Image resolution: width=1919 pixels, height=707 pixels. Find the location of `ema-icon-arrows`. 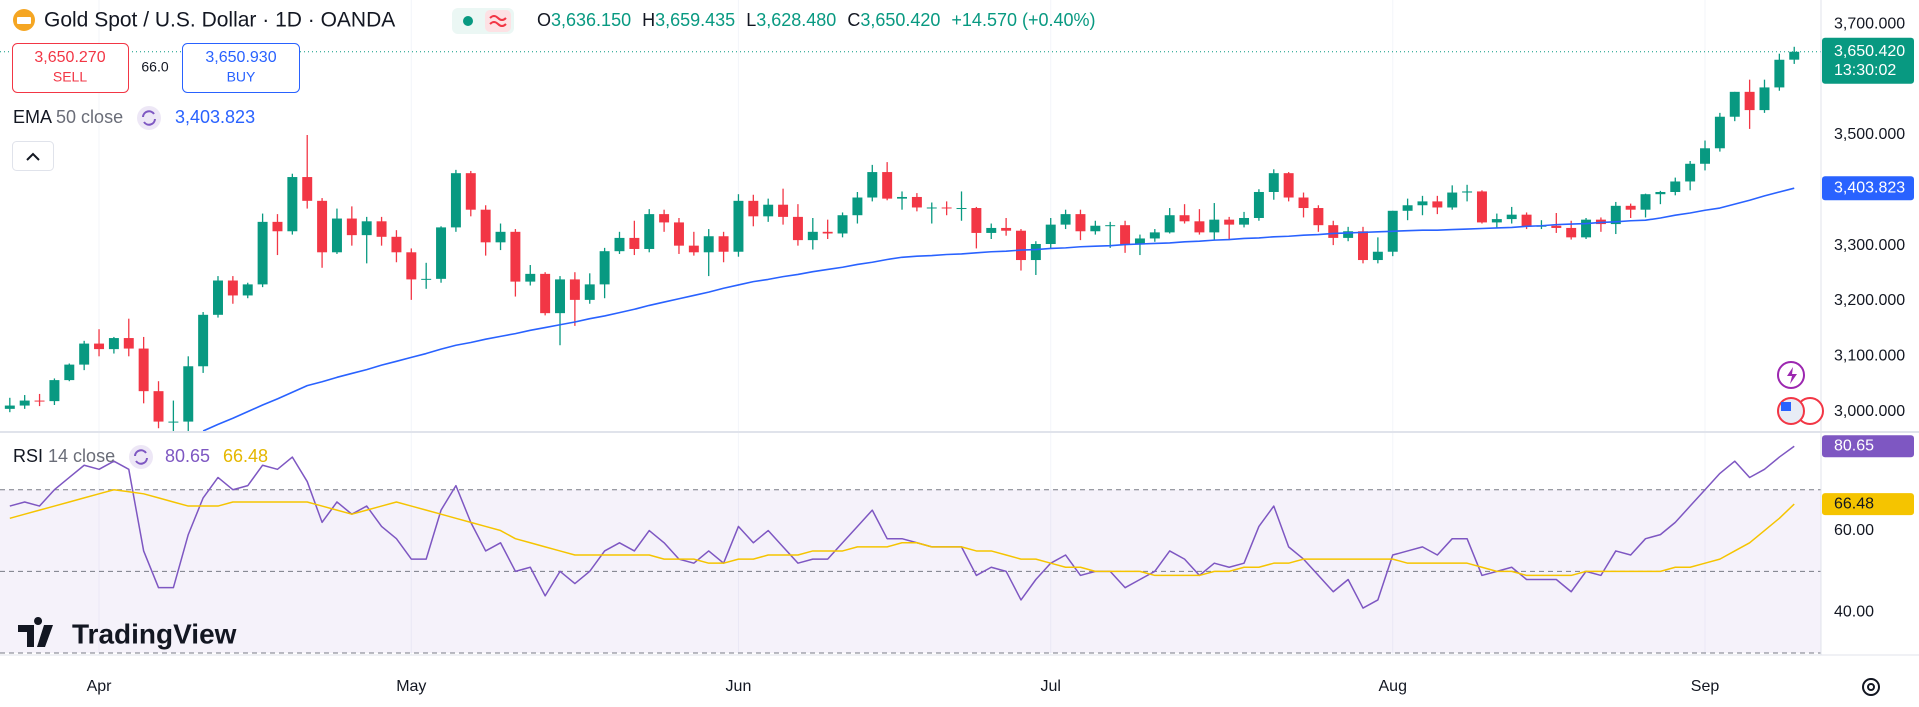

ema-icon-arrows is located at coordinates (149, 118).